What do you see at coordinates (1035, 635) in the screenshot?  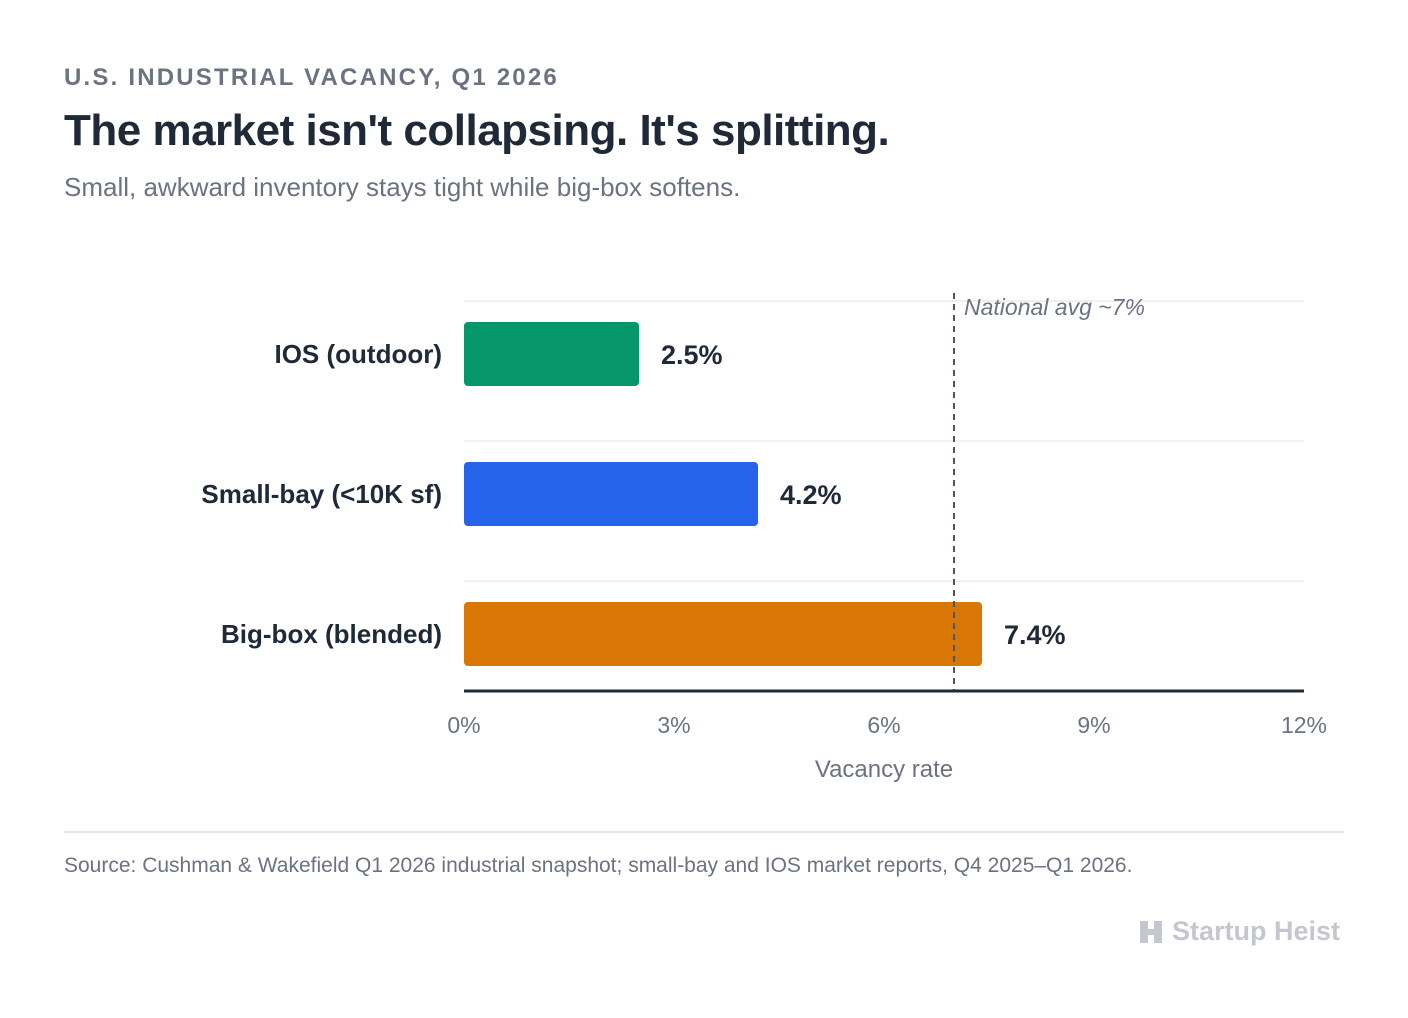 I see `data-label: 7.4%` at bounding box center [1035, 635].